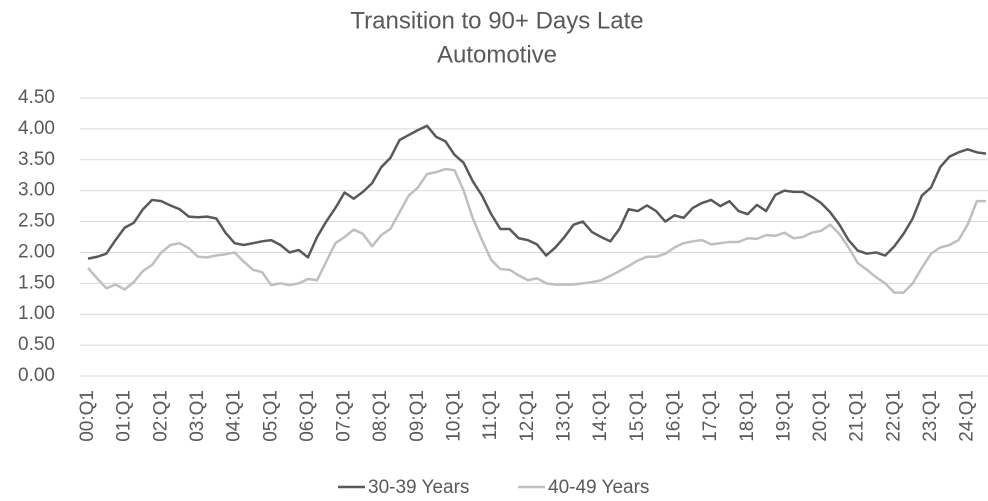  I want to click on chart-title: Transition to 90+ Days Late, so click(496, 20).